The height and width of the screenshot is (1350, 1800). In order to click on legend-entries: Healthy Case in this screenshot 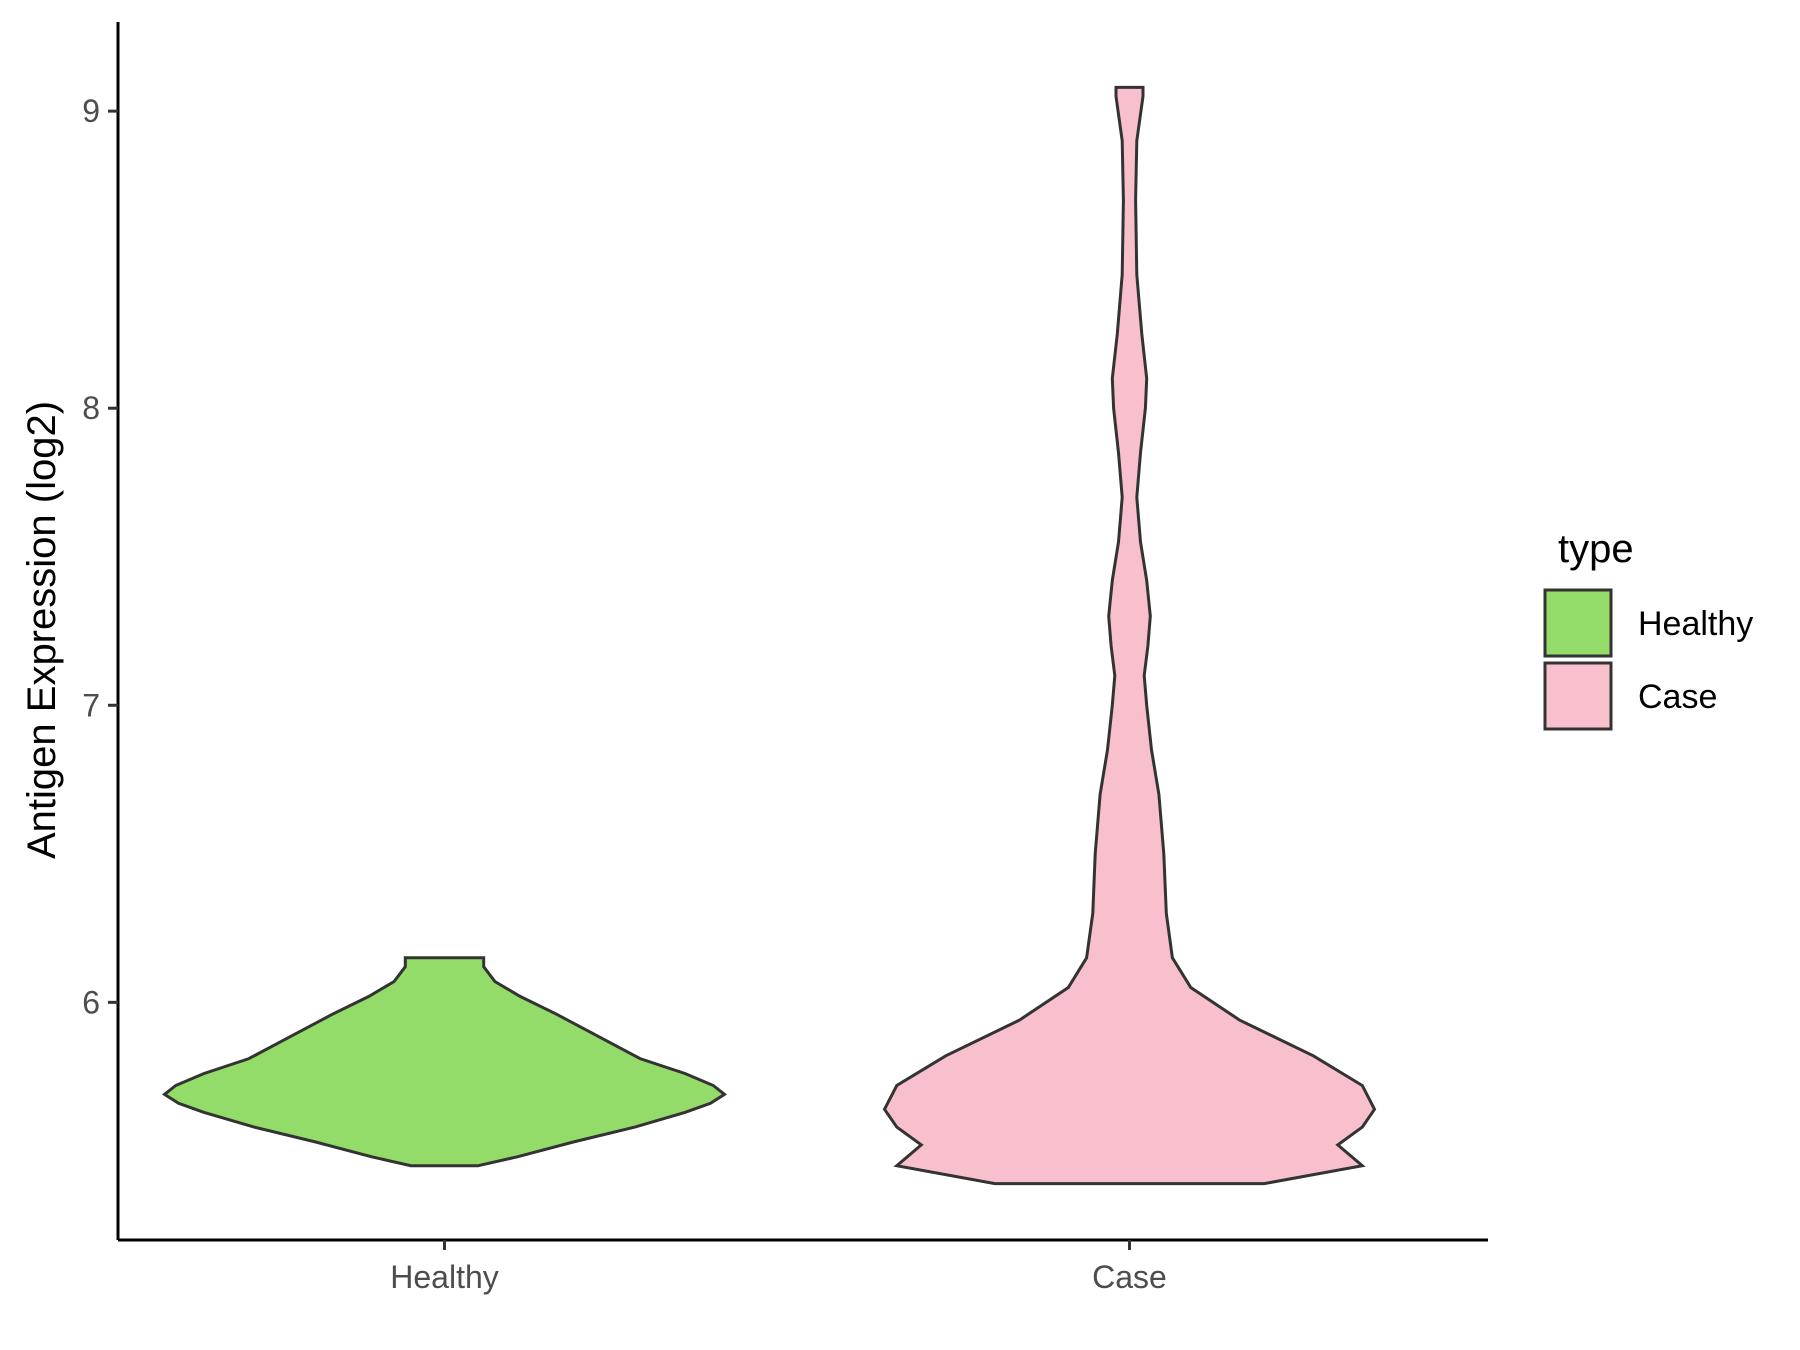, I will do `click(1648, 659)`.